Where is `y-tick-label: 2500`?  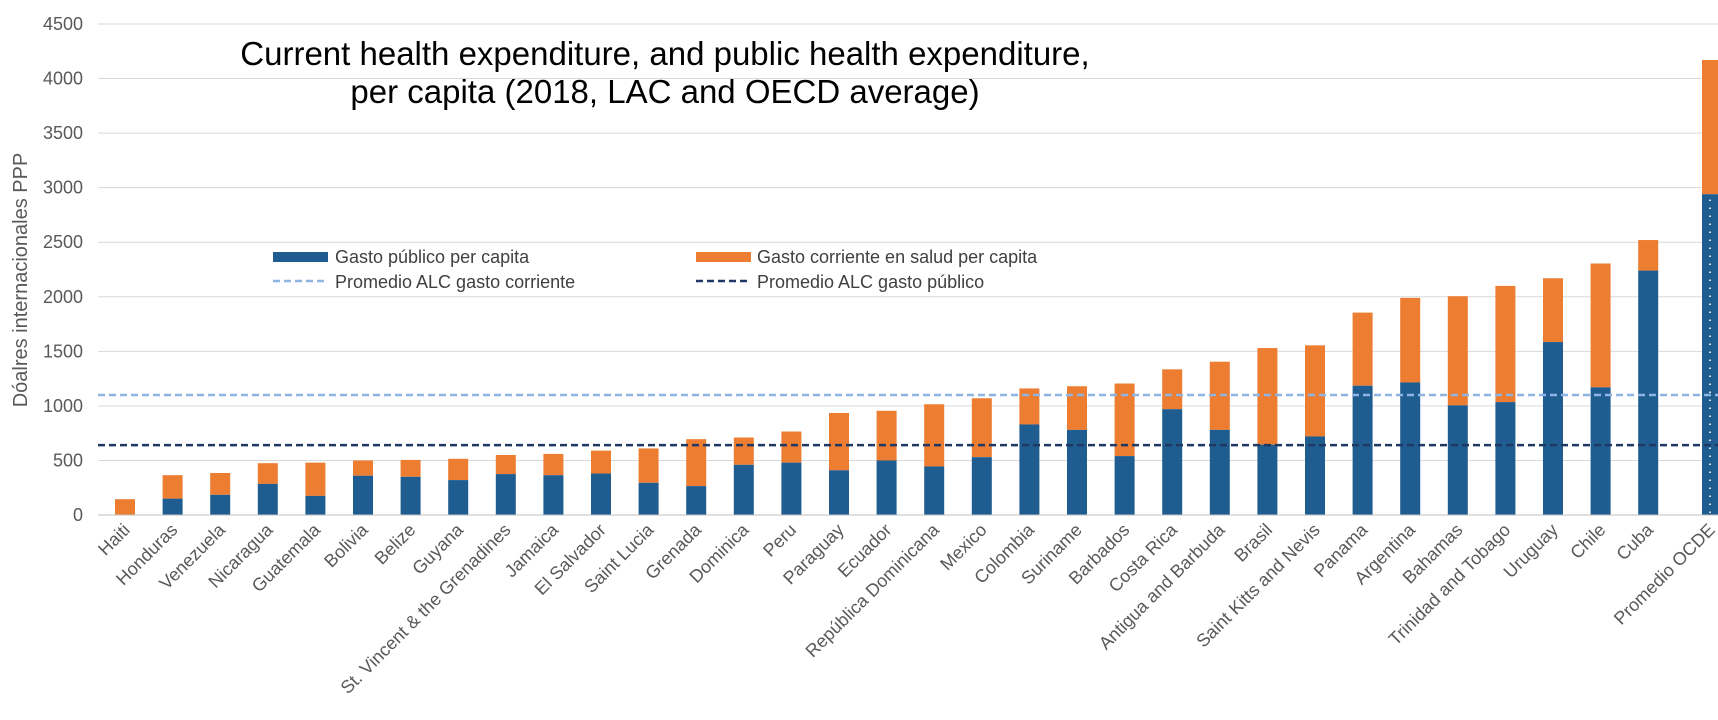 y-tick-label: 2500 is located at coordinates (63, 242).